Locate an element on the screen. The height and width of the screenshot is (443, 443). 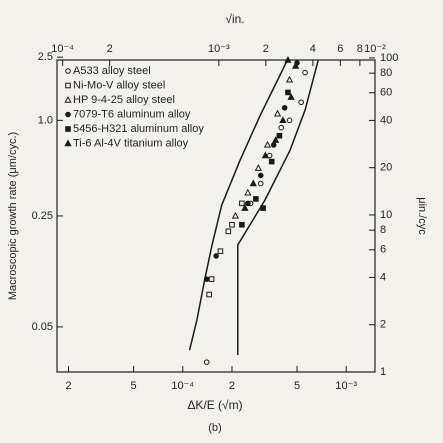
y2-tick-label: 10 is located at coordinates (386, 215).